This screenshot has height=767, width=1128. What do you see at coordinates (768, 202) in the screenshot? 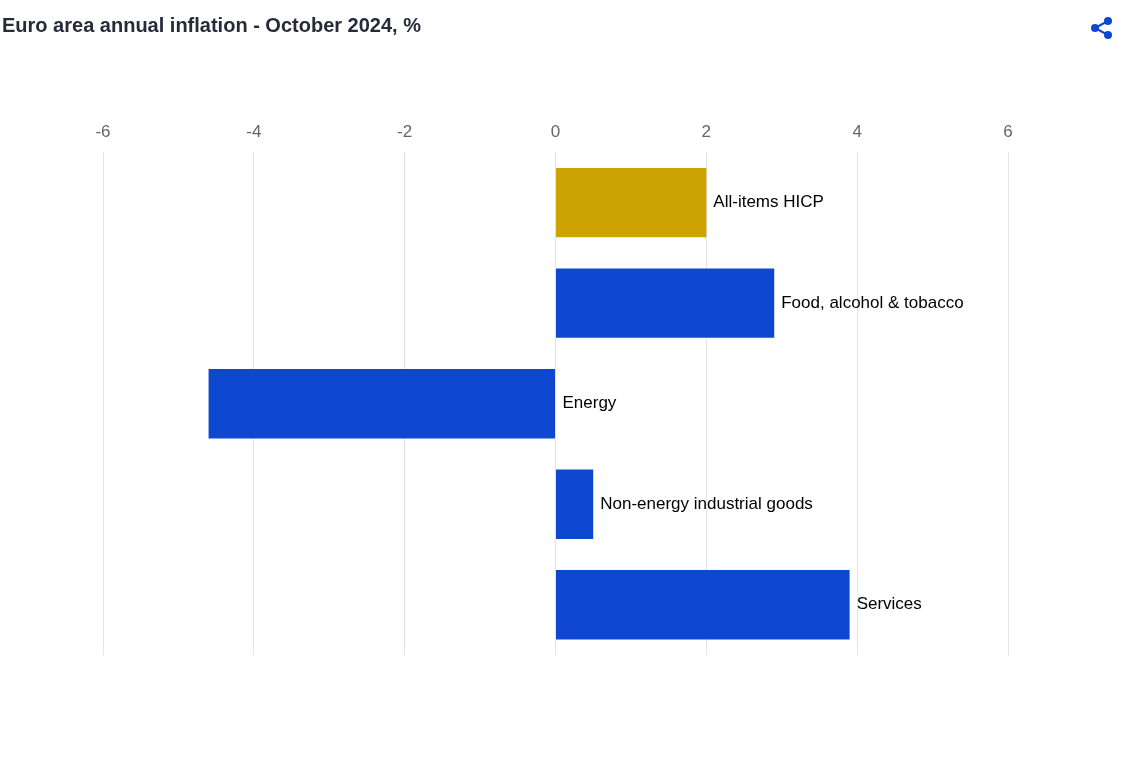
I see `y-tick-label: All-items HICP` at bounding box center [768, 202].